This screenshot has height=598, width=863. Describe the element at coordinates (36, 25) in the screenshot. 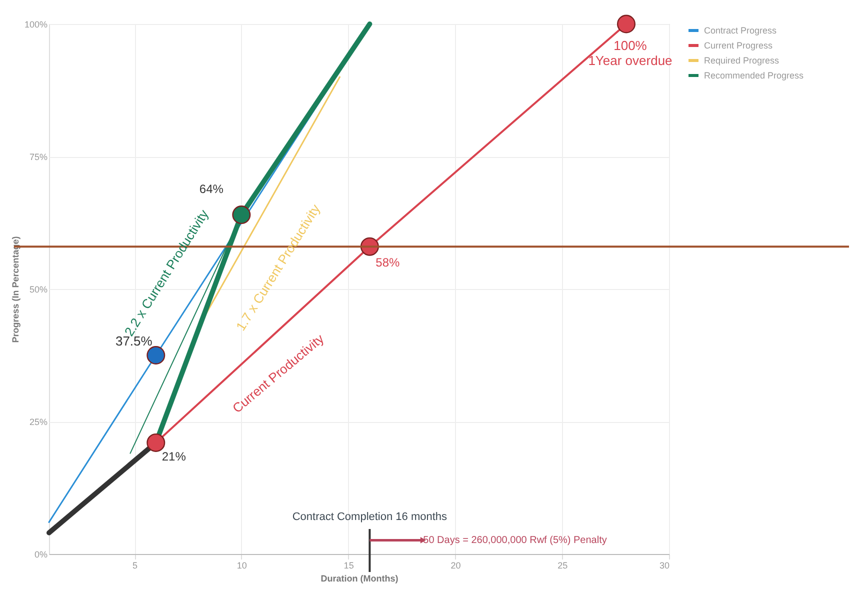

I see `y-tick-label: 100%` at that location.